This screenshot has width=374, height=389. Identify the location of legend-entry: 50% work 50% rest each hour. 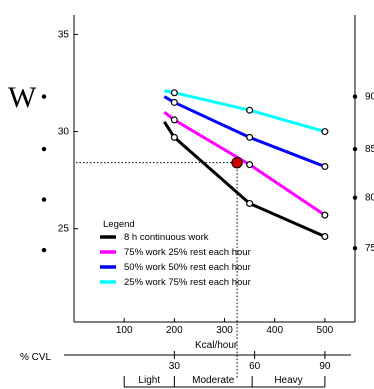
(187, 267).